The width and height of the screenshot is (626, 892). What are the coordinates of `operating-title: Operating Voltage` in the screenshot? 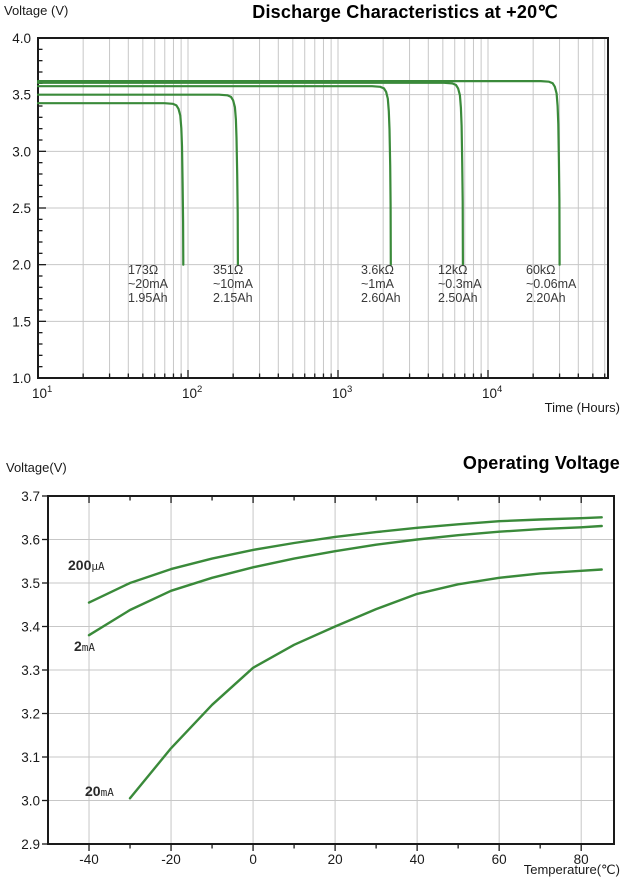 It's located at (541, 463).